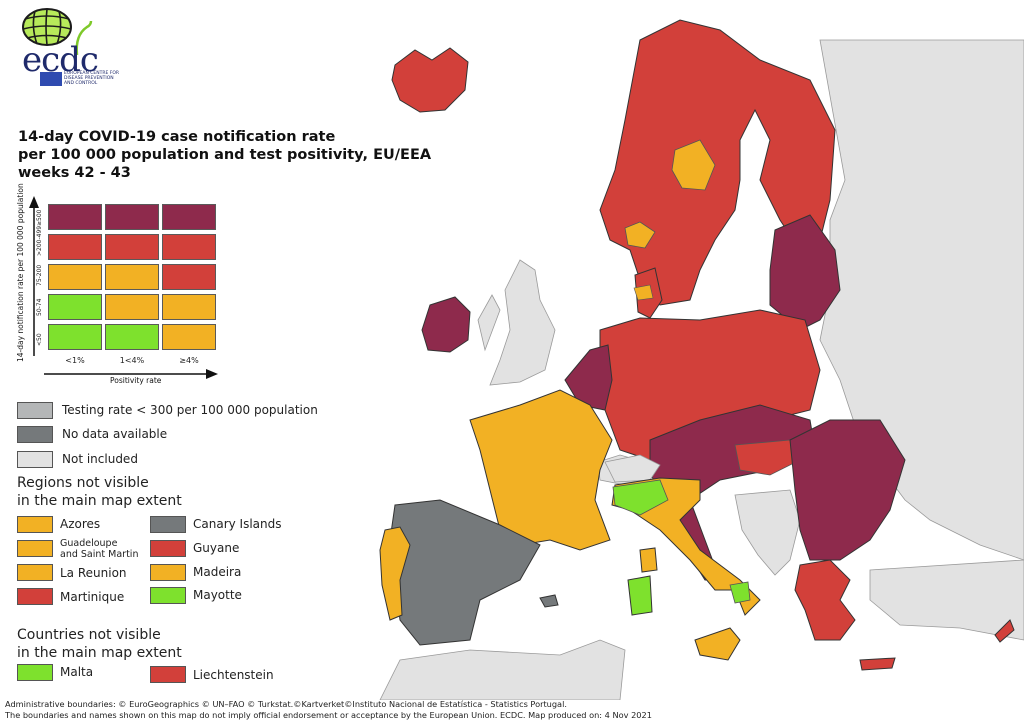 The width and height of the screenshot is (1024, 723). Describe the element at coordinates (35, 524) in the screenshot. I see `swatch-azores` at that location.